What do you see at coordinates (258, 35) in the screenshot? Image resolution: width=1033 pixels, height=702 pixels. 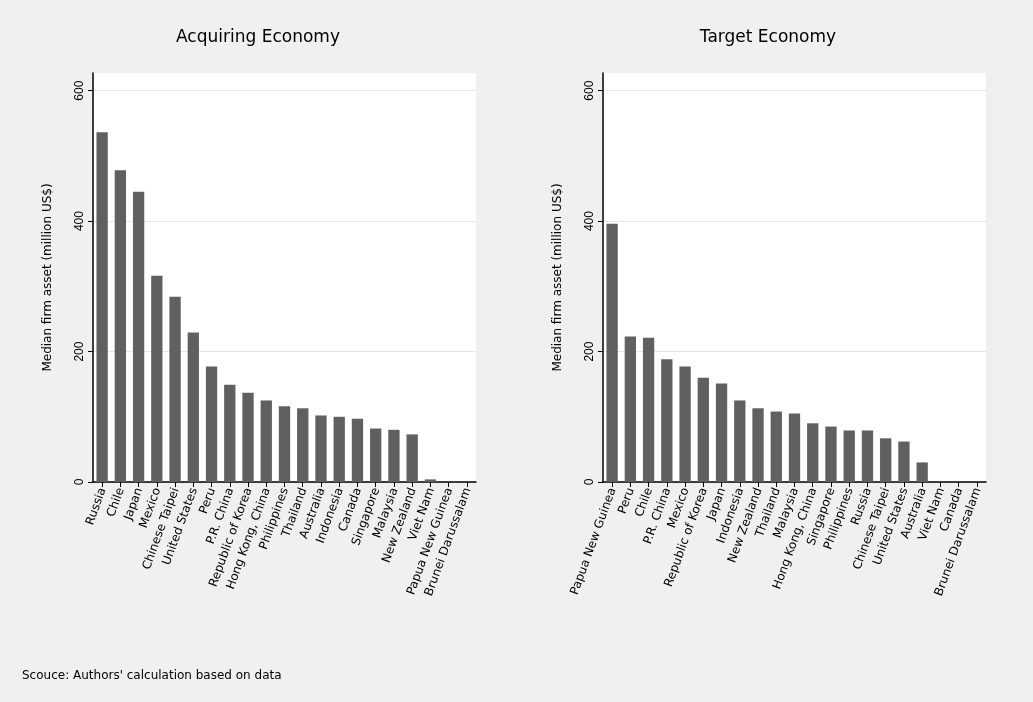 I see `chart-title: Acquiring Economy` at bounding box center [258, 35].